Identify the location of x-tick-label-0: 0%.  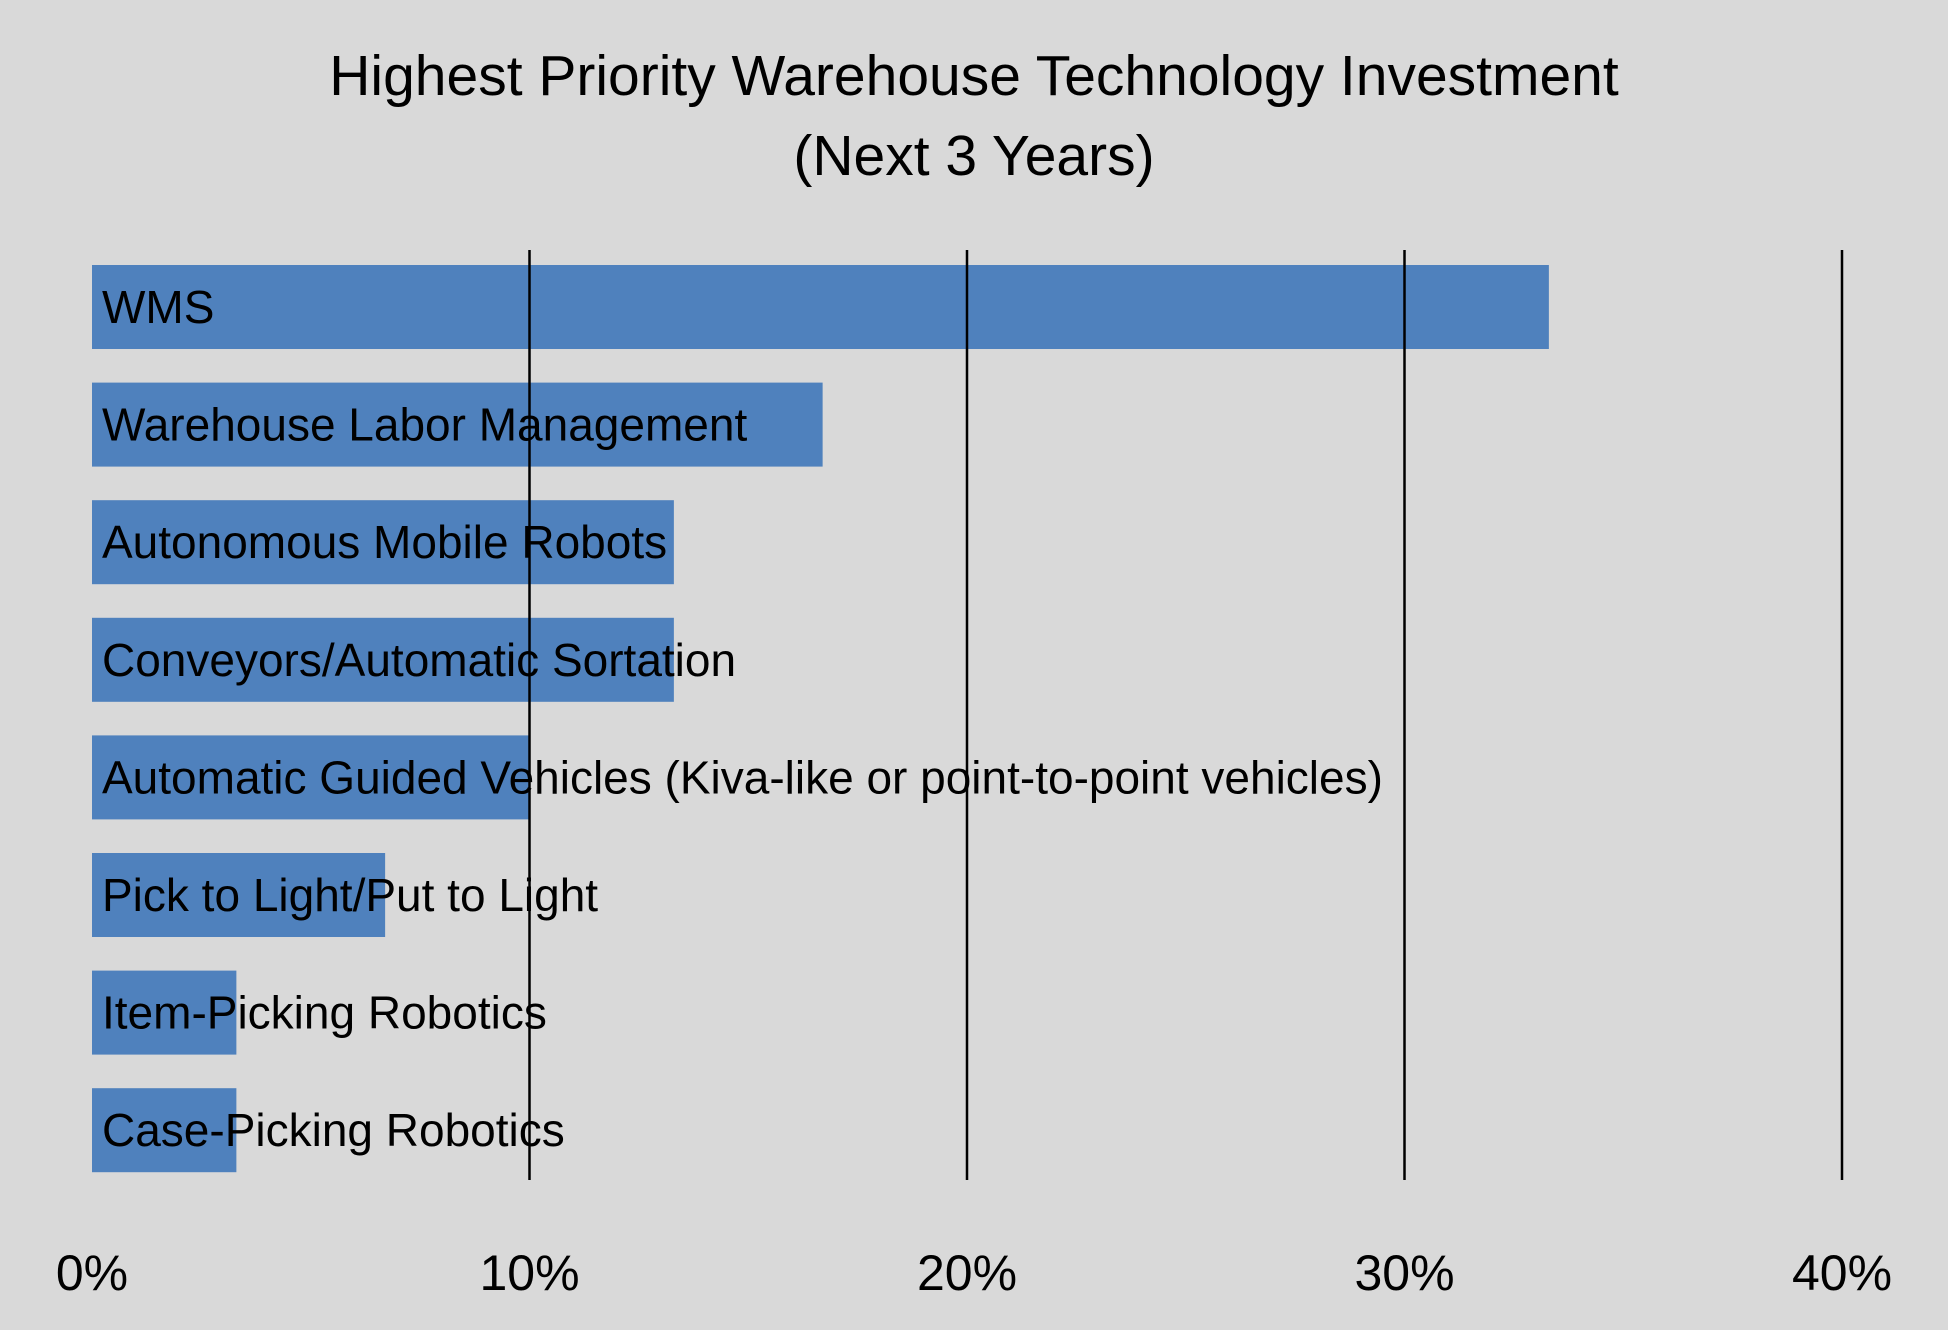
(92, 1273).